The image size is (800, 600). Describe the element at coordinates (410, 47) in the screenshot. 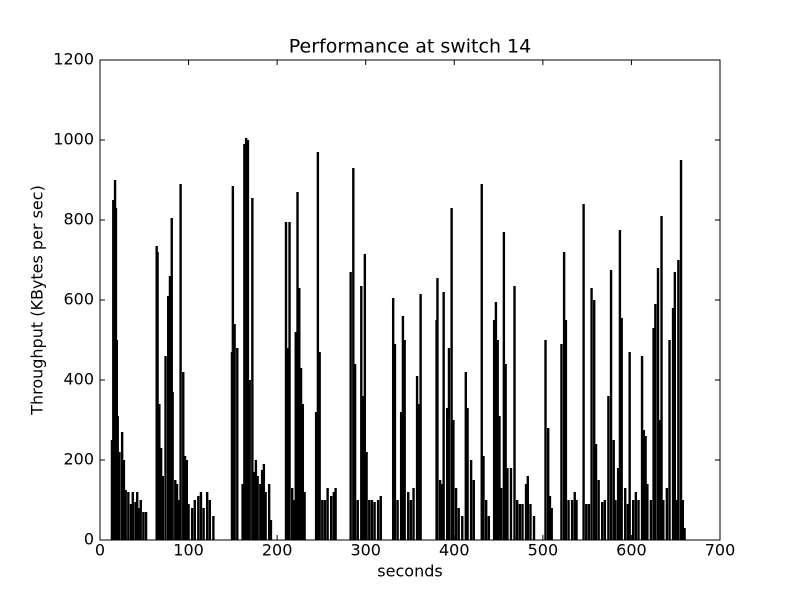

I see `chart-title: Performance at switch 14` at that location.